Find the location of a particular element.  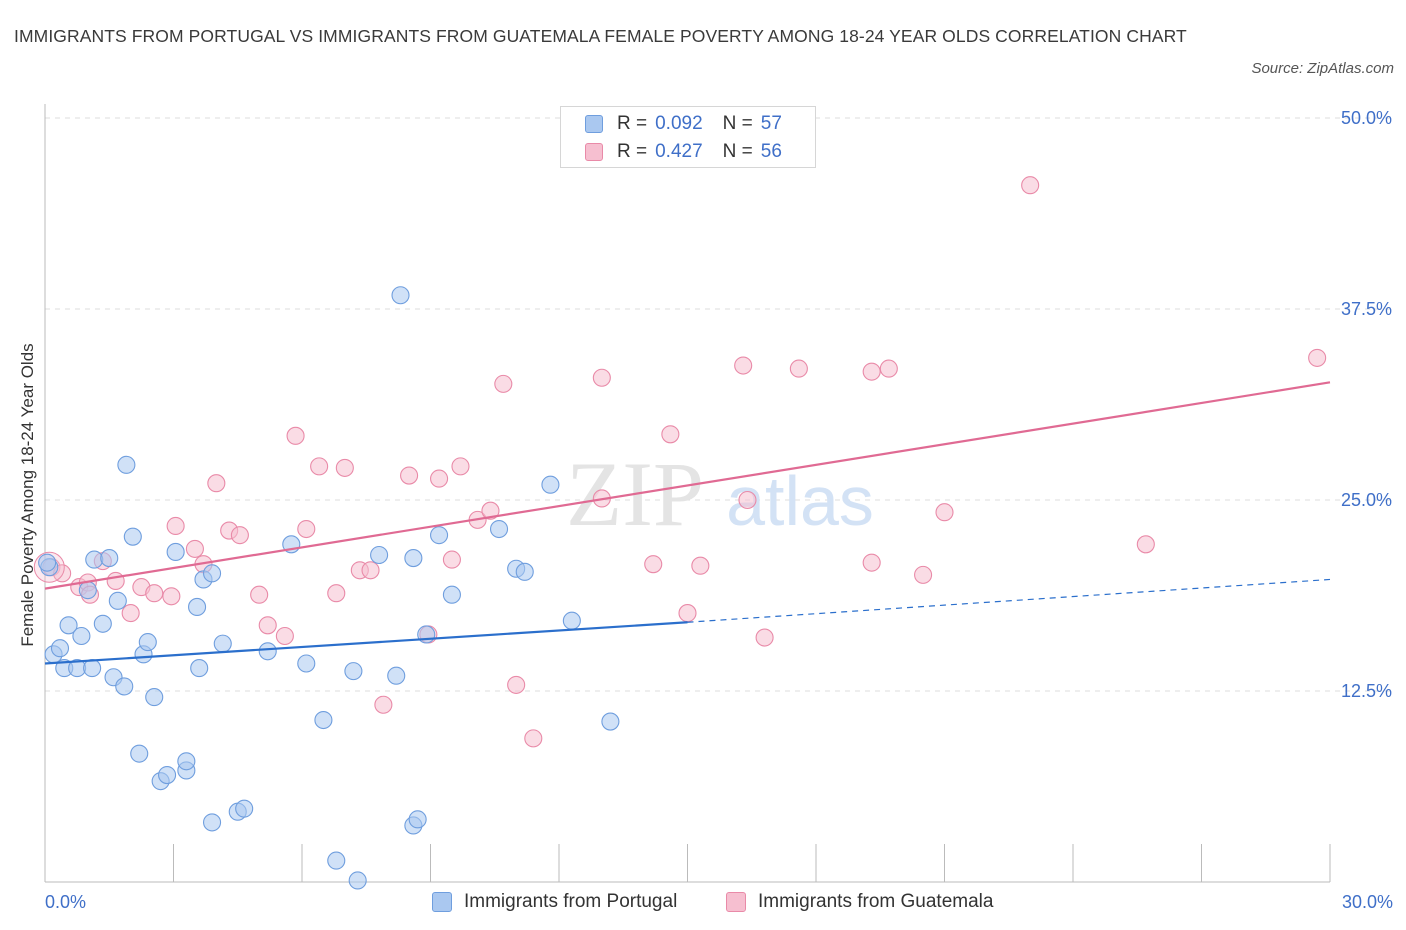

legend-r-value: 0.427 is located at coordinates (679, 151).